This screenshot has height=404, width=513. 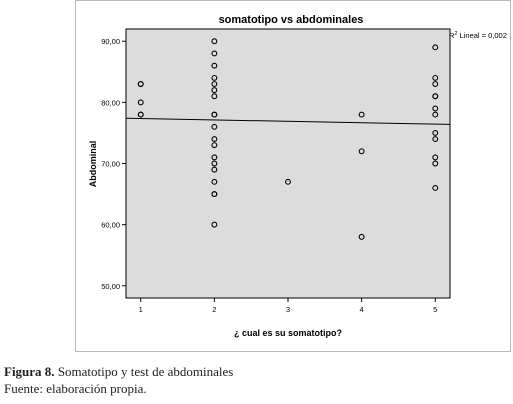 I want to click on y-tick-label: 50,00, so click(x=110, y=286).